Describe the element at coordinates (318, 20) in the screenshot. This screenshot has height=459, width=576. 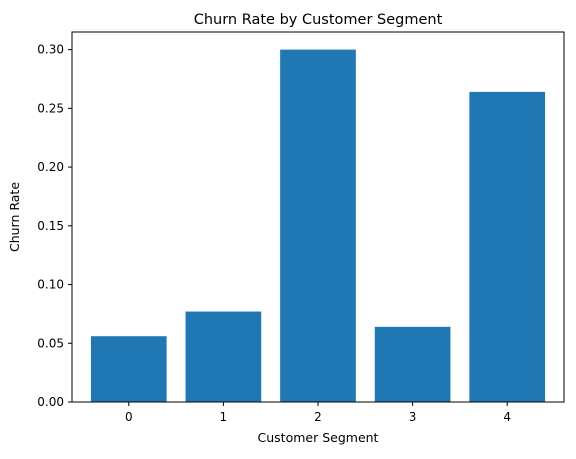
I see `chart-title: Churn Rate by Customer Segment` at that location.